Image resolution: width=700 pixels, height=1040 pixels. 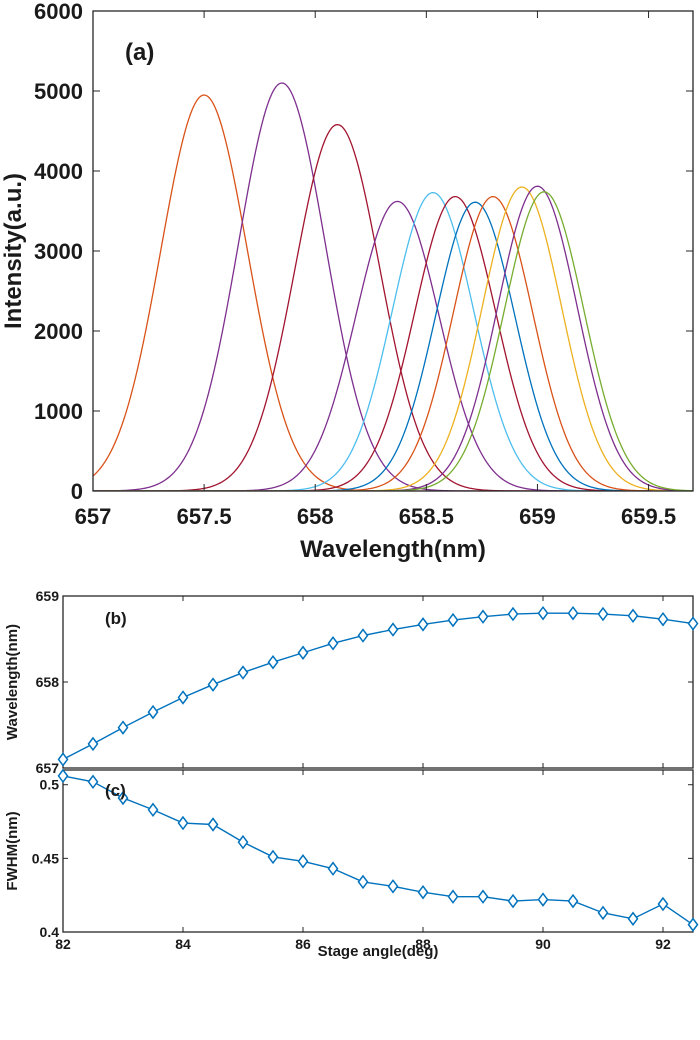 What do you see at coordinates (423, 944) in the screenshot?
I see `panel-c-xtick-label: 88` at bounding box center [423, 944].